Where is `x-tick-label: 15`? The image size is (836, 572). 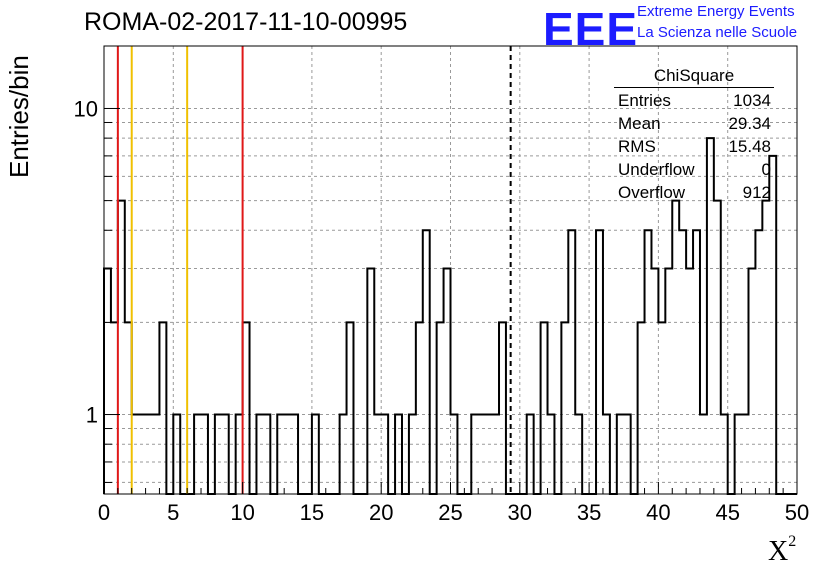 x-tick-label: 15 is located at coordinates (312, 512).